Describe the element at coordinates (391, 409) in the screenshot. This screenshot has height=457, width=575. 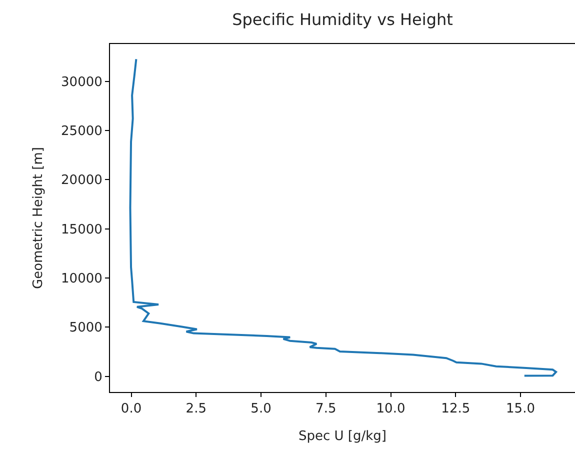
I see `x-tick-label: 10.0` at that location.